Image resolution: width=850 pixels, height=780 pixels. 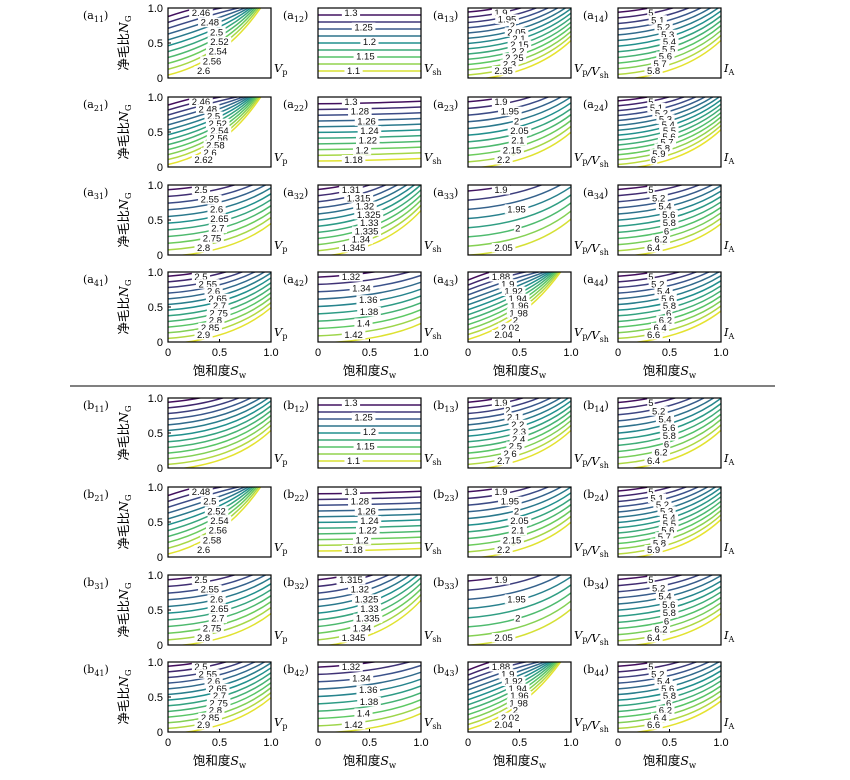 I want to click on panel-label: (a12), so click(x=295, y=16).